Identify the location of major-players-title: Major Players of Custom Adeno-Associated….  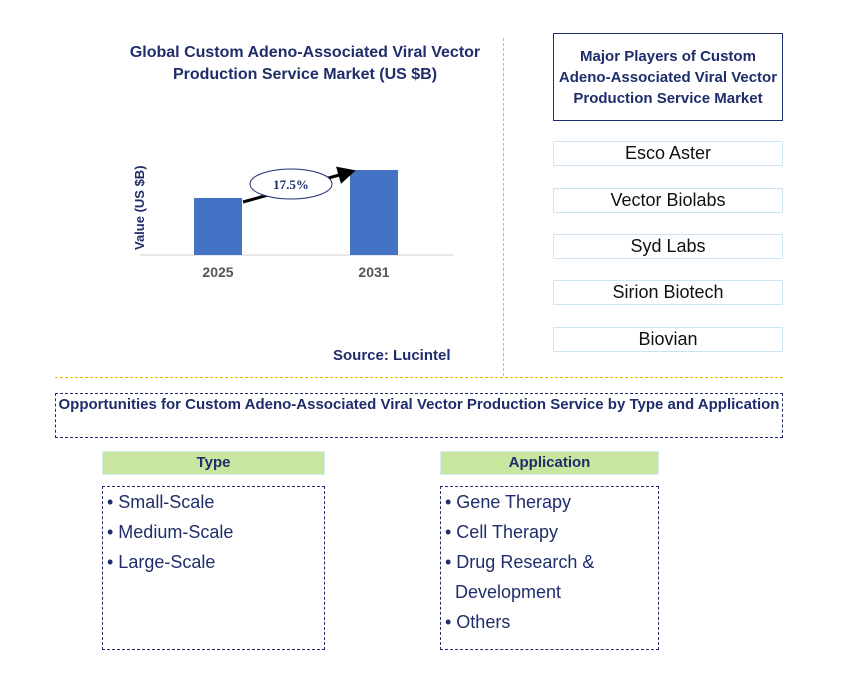
(668, 77).